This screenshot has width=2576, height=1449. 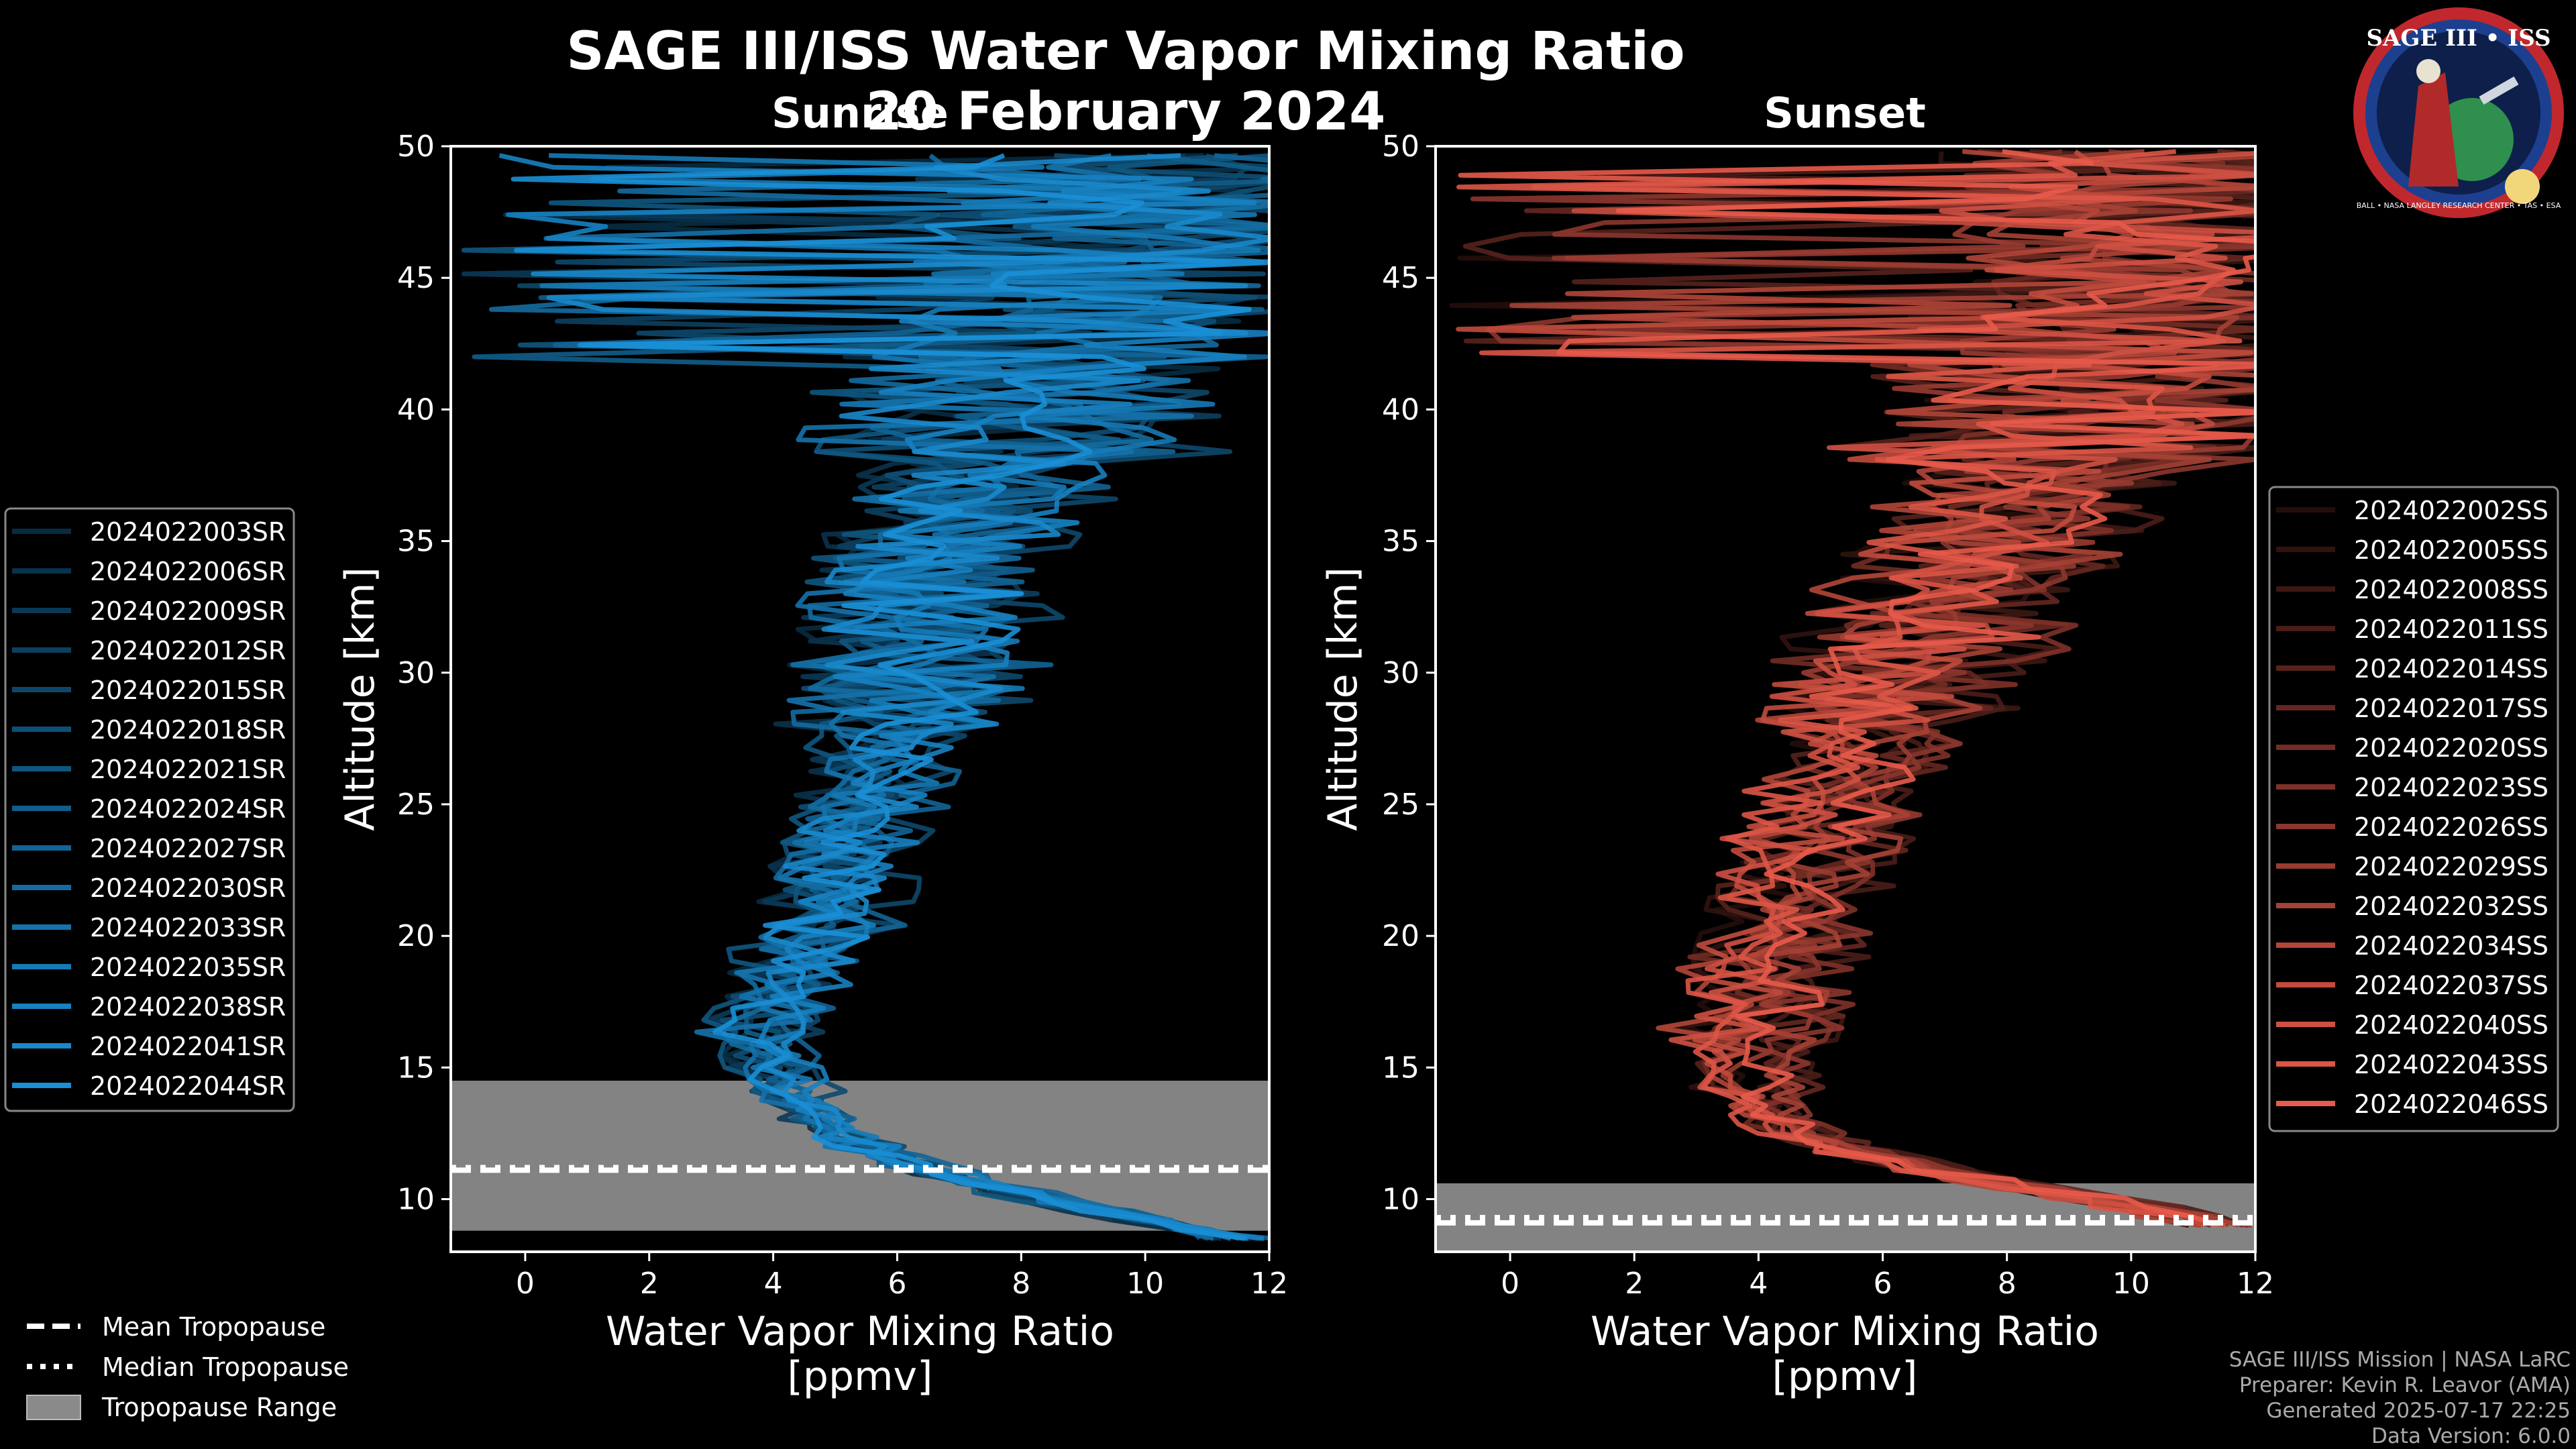 I want to click on credit-generated: Generated 2025-07-17 22:25, so click(x=2418, y=1411).